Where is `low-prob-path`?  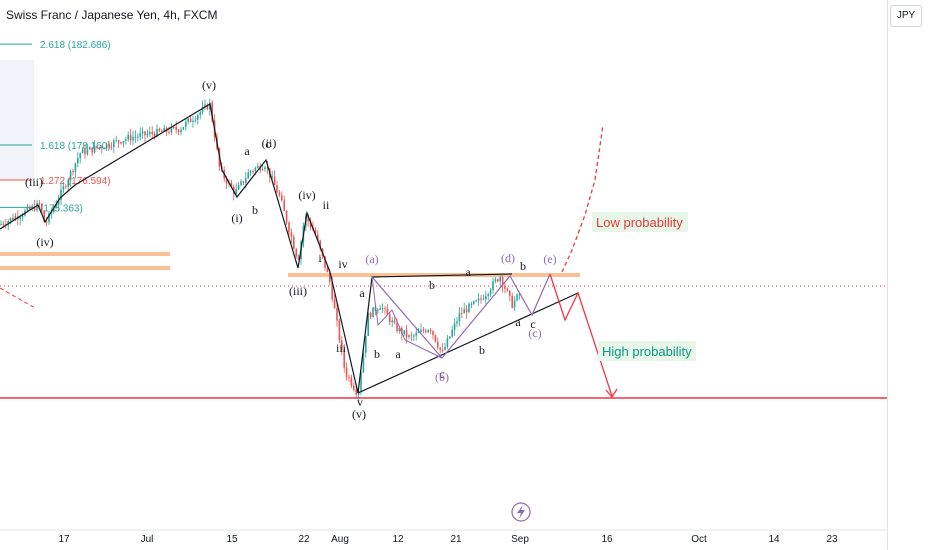
low-prob-path is located at coordinates (582, 198).